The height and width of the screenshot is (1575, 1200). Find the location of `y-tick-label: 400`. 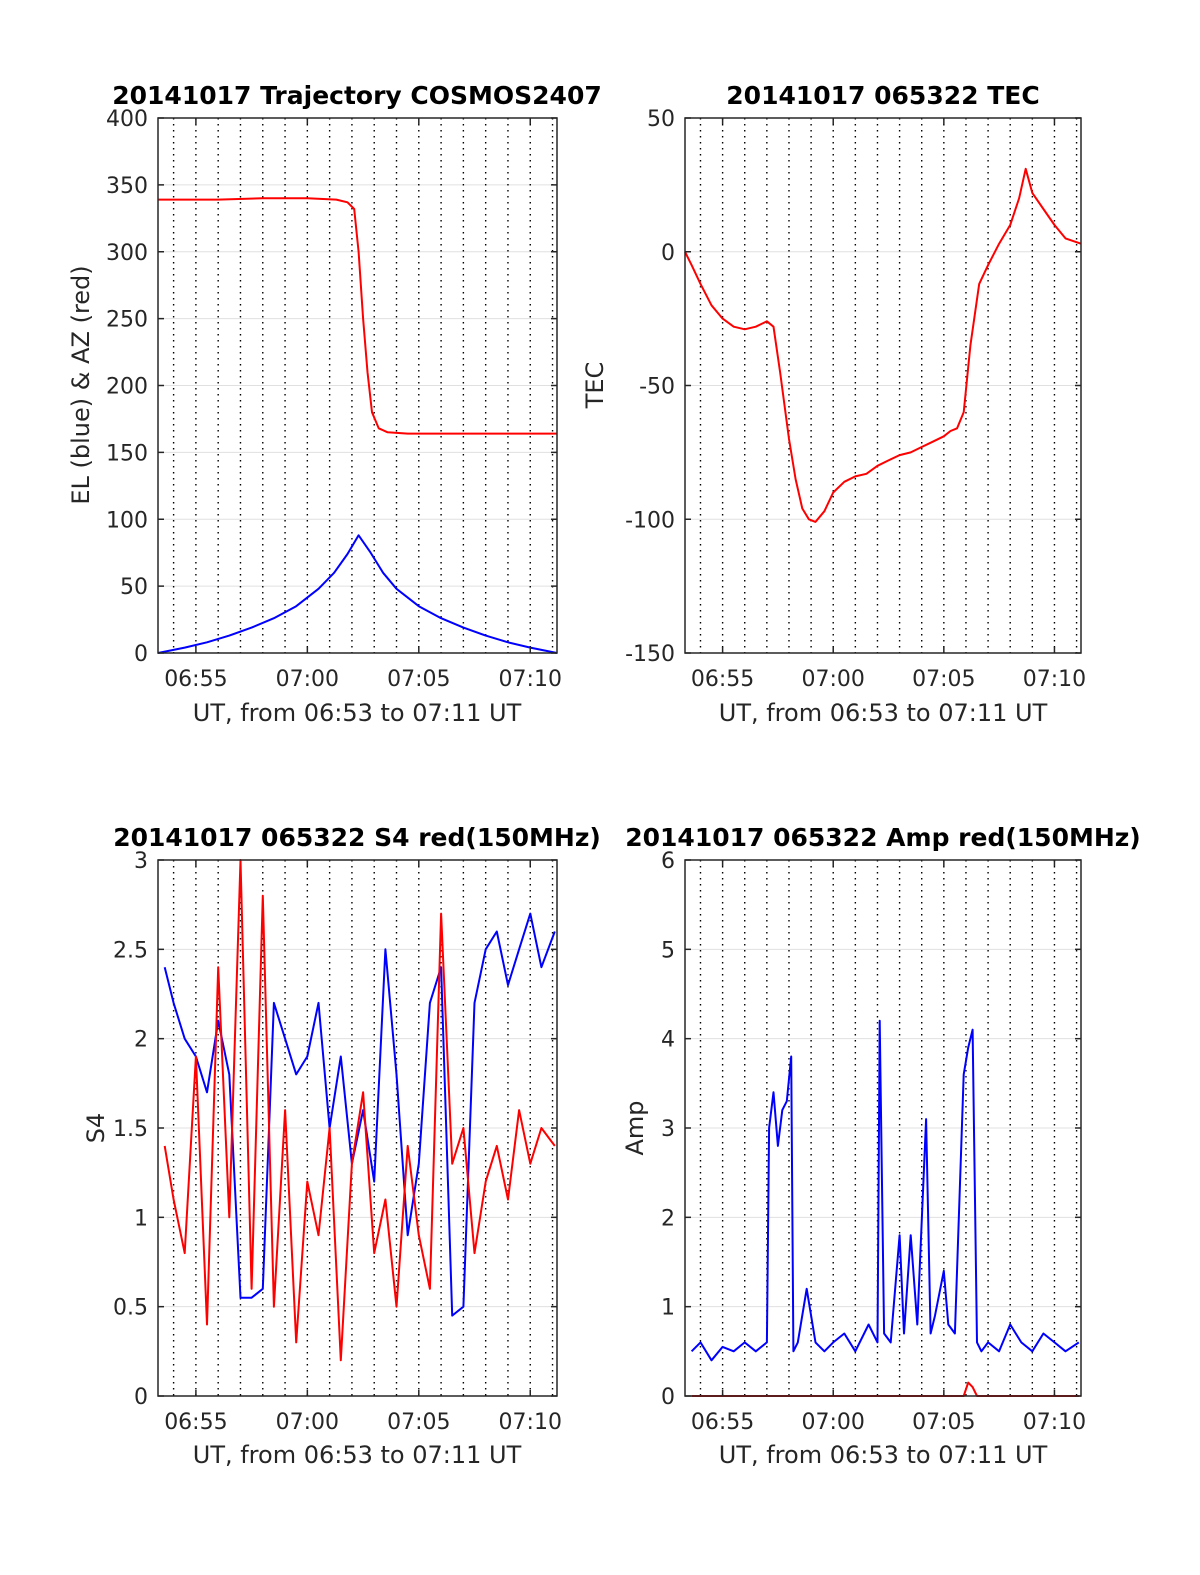

y-tick-label: 400 is located at coordinates (127, 119).